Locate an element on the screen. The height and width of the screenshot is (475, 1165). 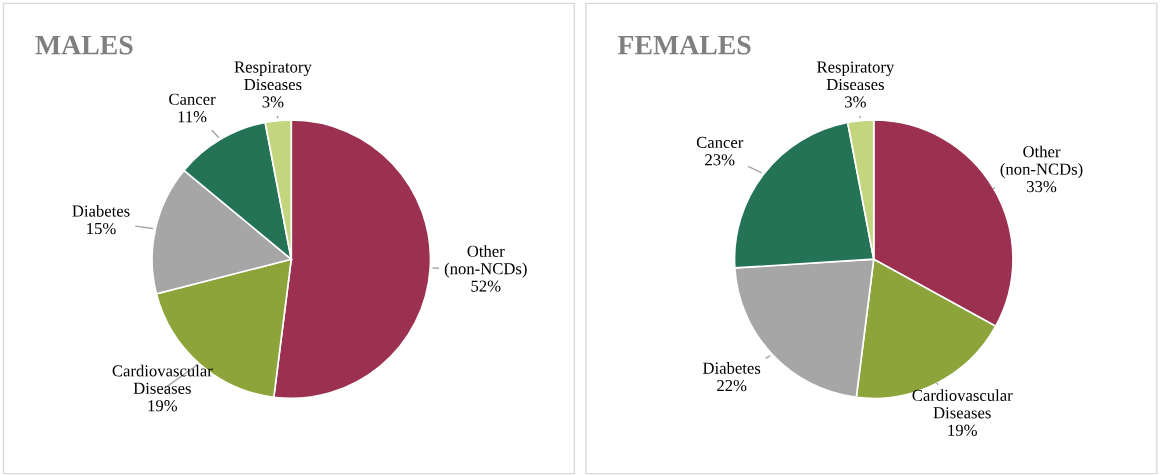
data-label: 11% is located at coordinates (192, 117).